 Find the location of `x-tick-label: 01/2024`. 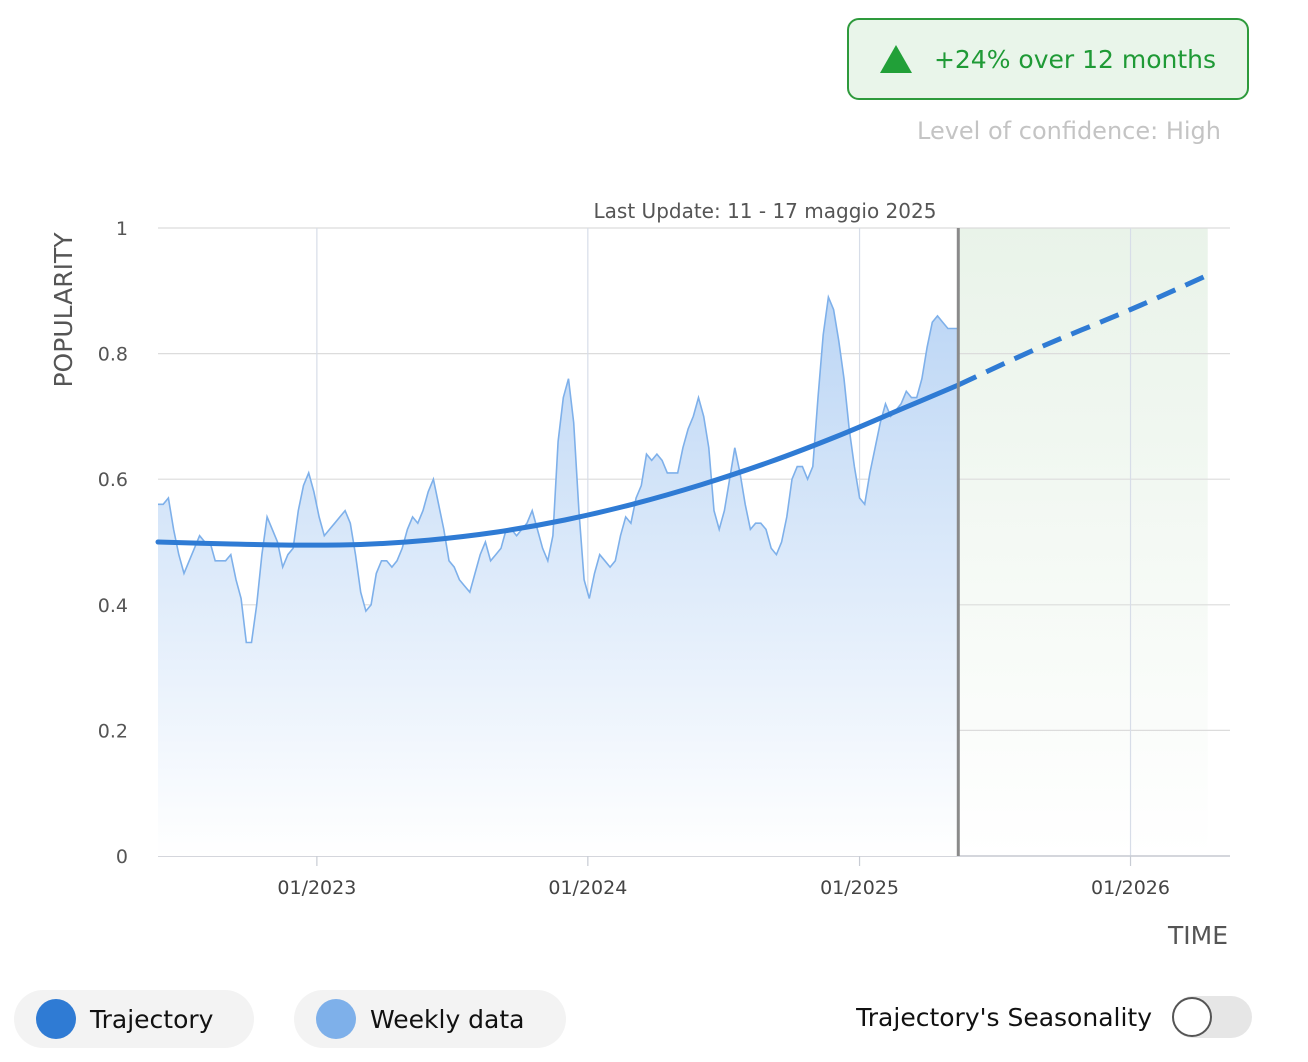

x-tick-label: 01/2024 is located at coordinates (587, 888).